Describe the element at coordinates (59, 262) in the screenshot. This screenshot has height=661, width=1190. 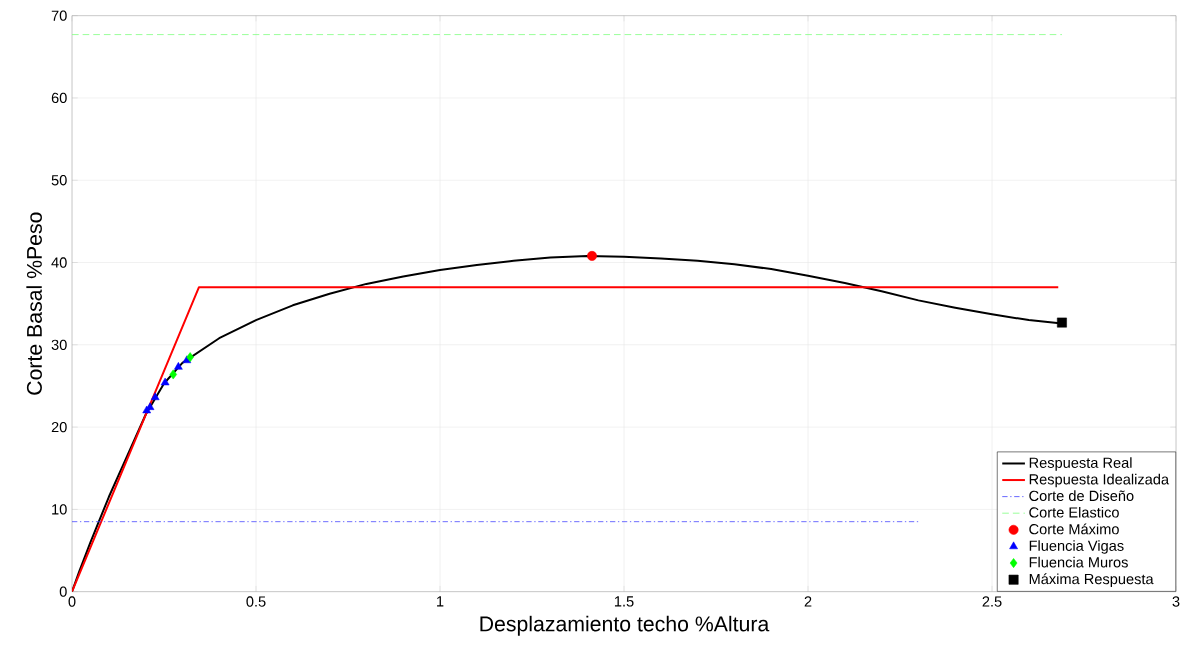
I see `y-tick-label: 40` at that location.